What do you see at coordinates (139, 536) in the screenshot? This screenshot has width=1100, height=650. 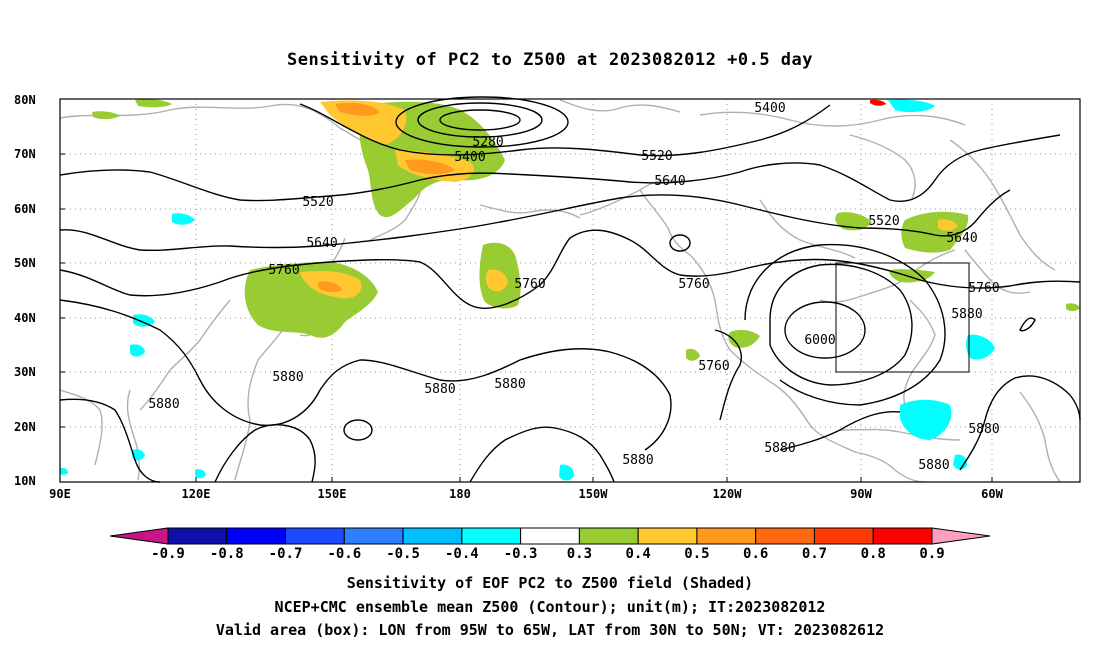 I see `colorbar-low-arrow` at bounding box center [139, 536].